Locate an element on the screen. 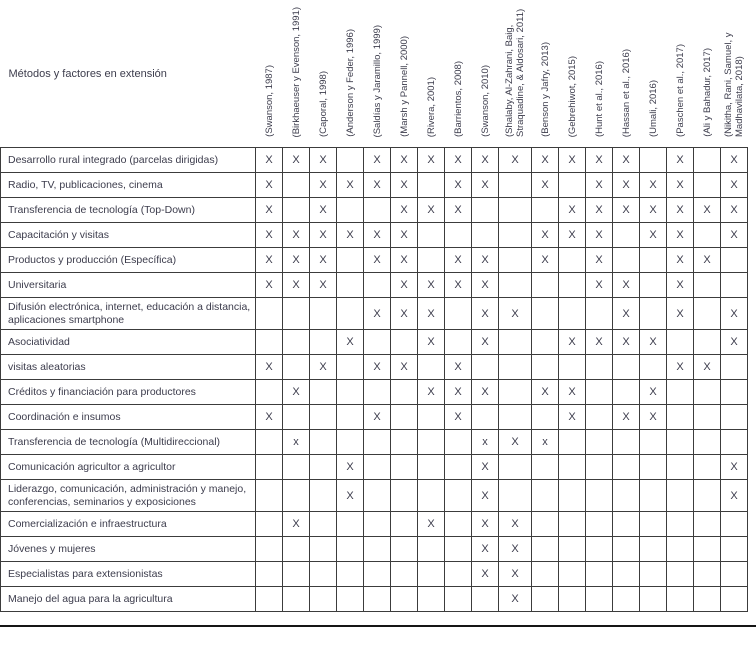  row-label: Comunicación agricultor a agricultor is located at coordinates (128, 467).